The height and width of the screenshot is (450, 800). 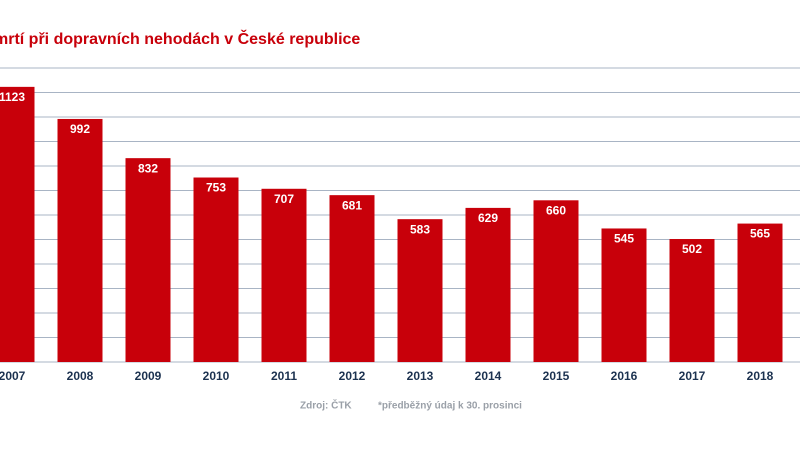 I want to click on value-label: 502, so click(x=692, y=249).